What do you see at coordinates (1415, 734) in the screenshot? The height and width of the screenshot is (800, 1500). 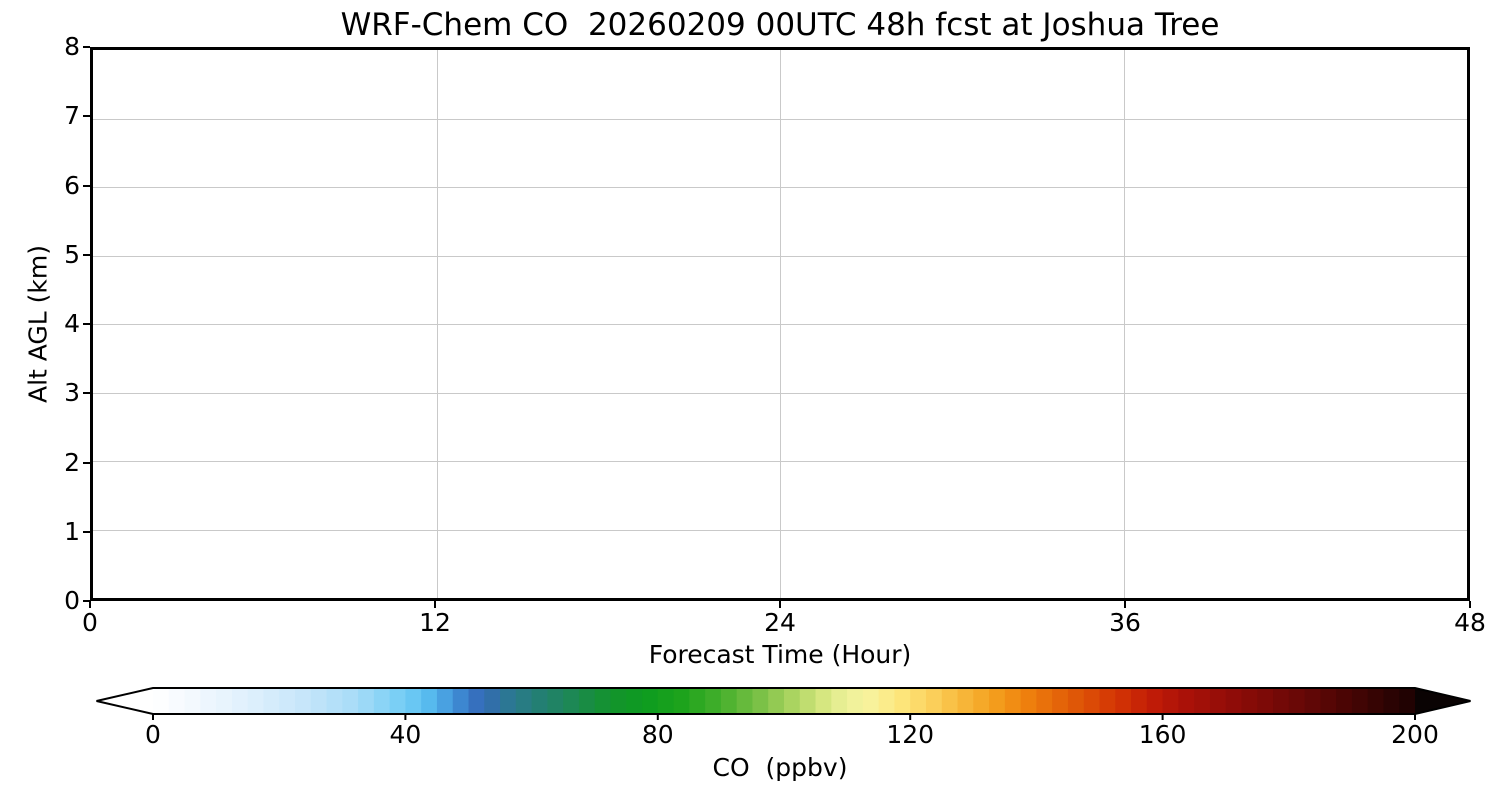 I see `colorbar-tick-label-200: 200` at bounding box center [1415, 734].